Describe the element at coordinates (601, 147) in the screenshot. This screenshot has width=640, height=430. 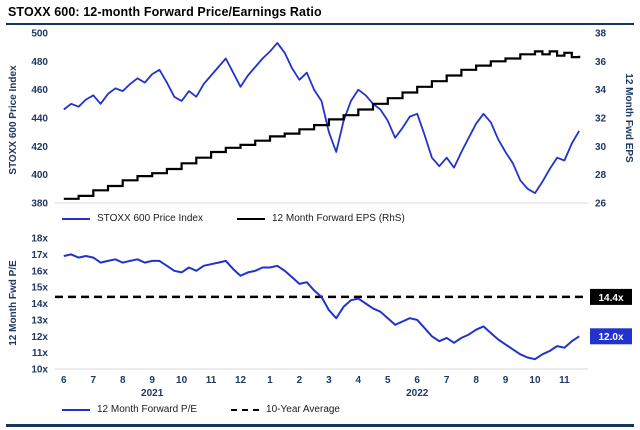
I see `axis-tick-label: 30` at that location.